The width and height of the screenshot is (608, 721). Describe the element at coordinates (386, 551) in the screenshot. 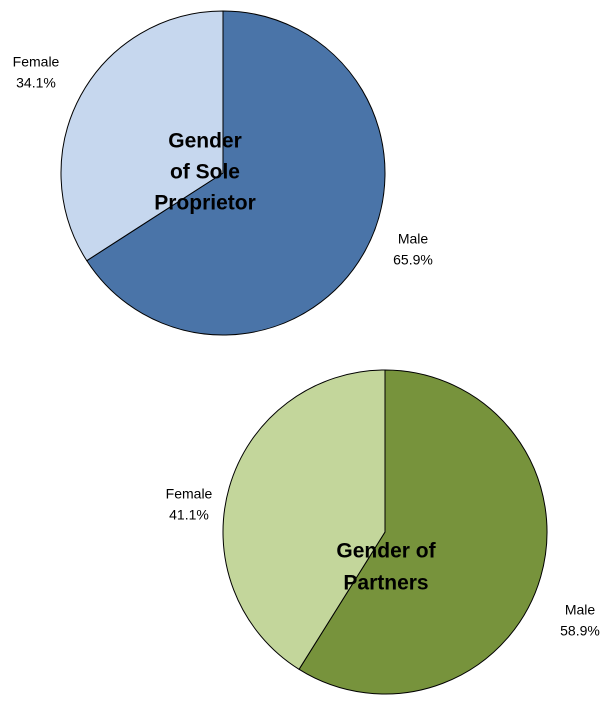

I see `chart-title: Gender of` at that location.